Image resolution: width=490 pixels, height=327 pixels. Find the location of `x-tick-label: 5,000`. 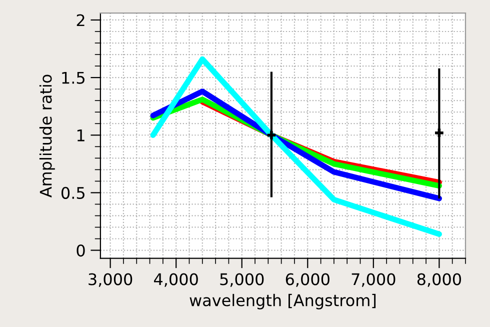

x-tick-label: 5,000 is located at coordinates (242, 280).